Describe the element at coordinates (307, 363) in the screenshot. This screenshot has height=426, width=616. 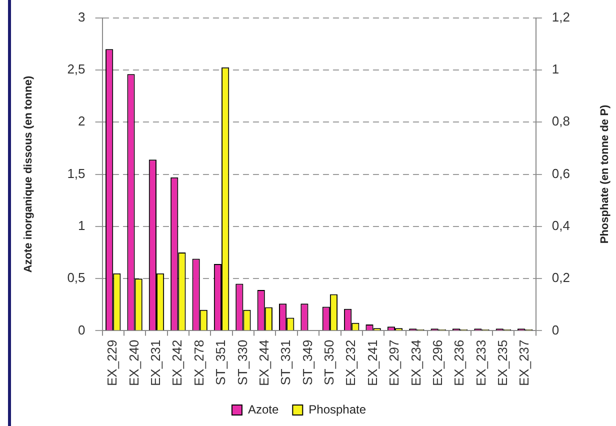
I see `x-tick-label: ST_349` at that location.